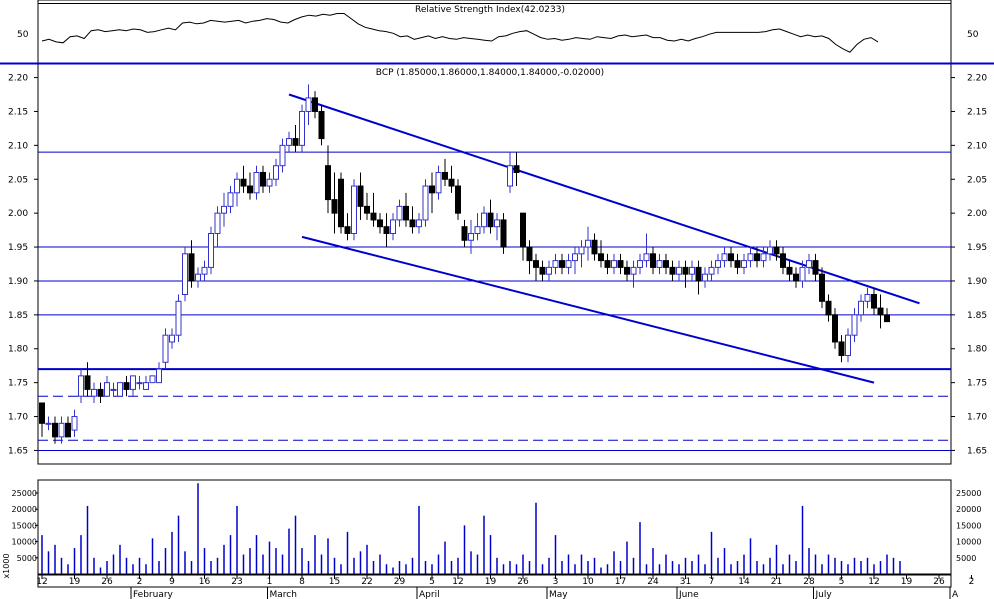 Image resolution: width=994 pixels, height=599 pixels. Describe the element at coordinates (685, 582) in the screenshot. I see `date-tick-label: 31` at that location.